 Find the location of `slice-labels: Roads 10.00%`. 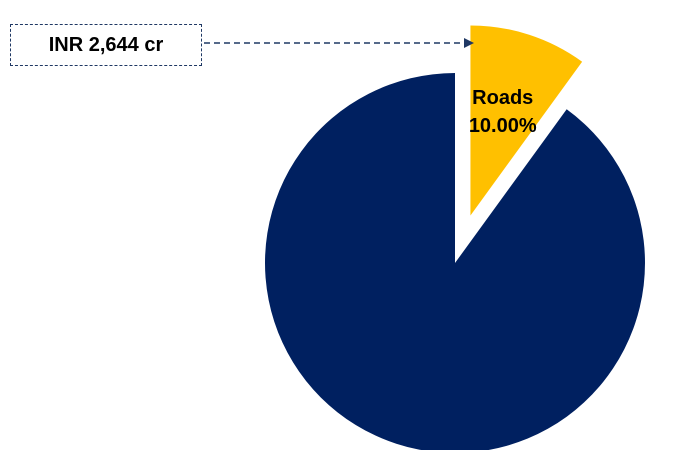

slice-labels: Roads 10.00% is located at coordinates (503, 112).